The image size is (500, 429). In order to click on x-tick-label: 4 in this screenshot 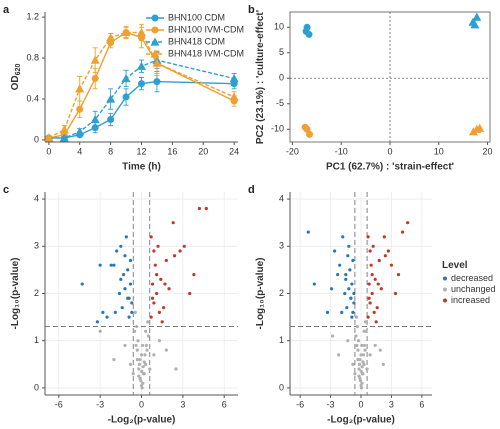, I will do `click(79, 151)`.